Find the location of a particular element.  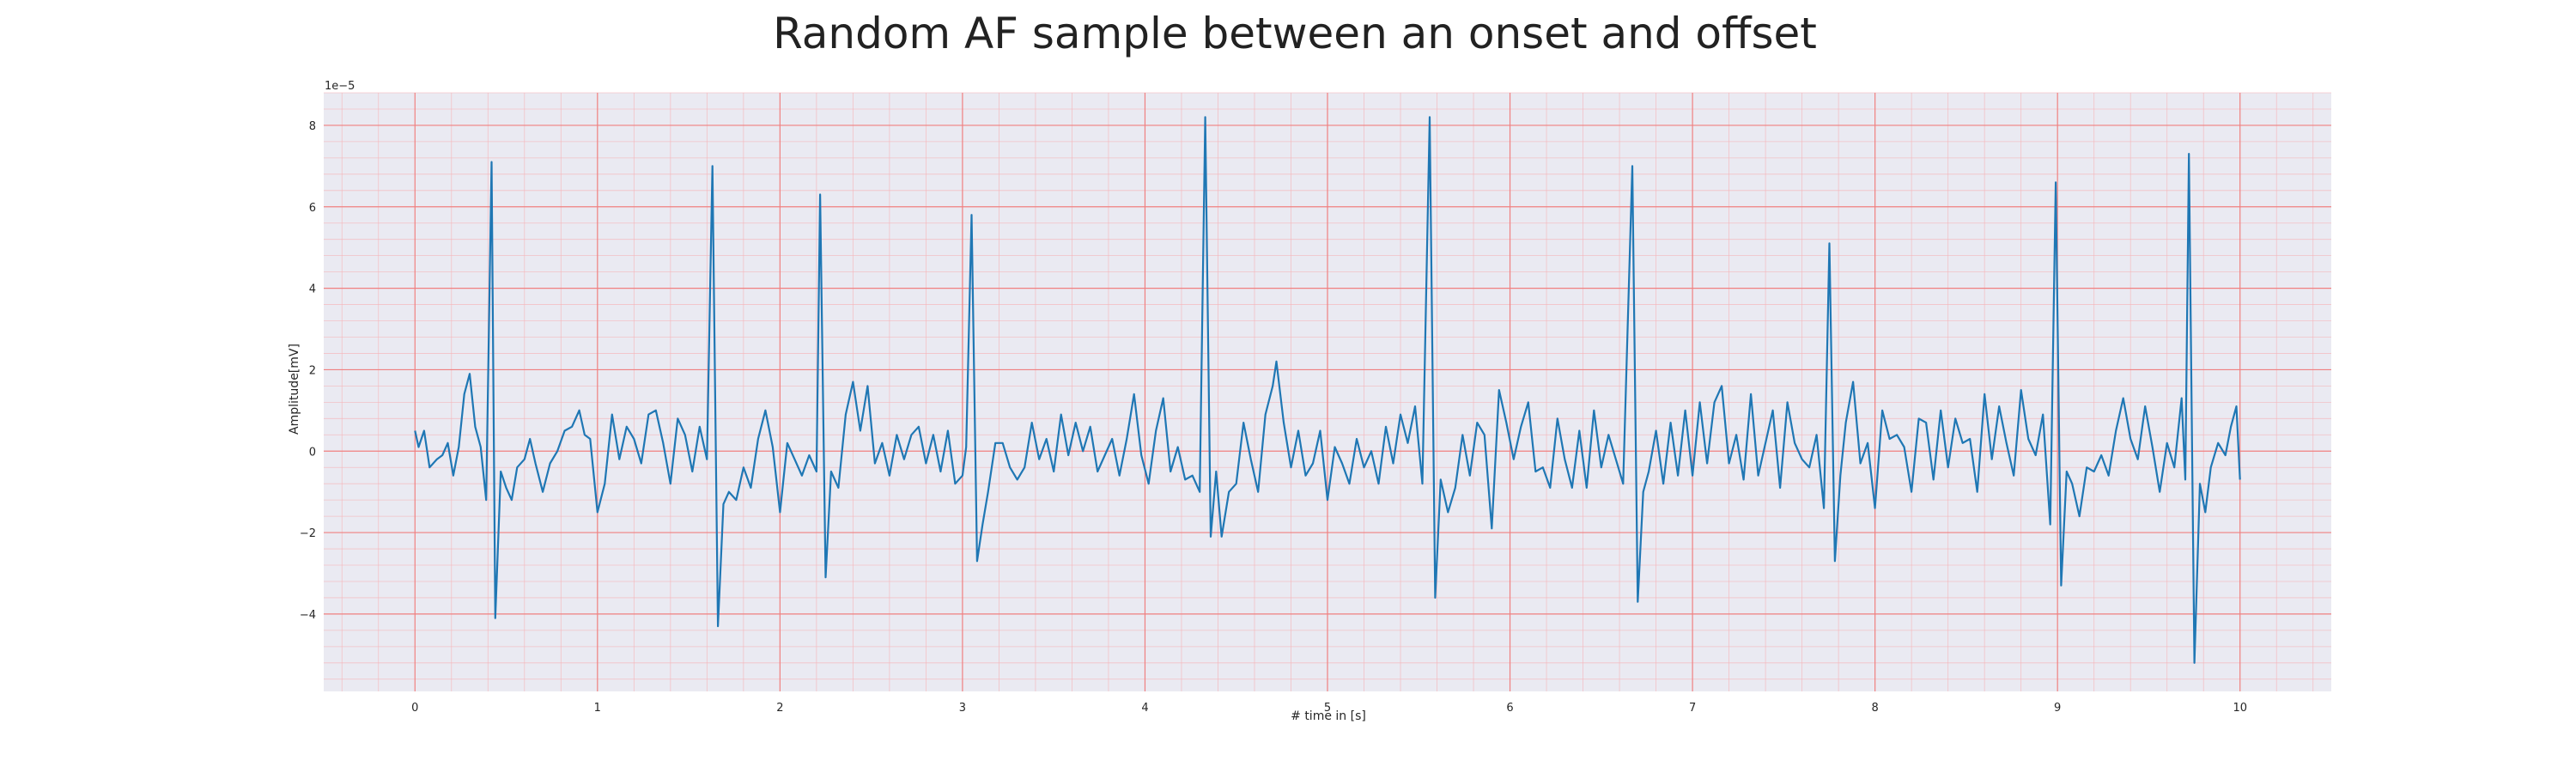

y-tick-label: −4 is located at coordinates (308, 615).